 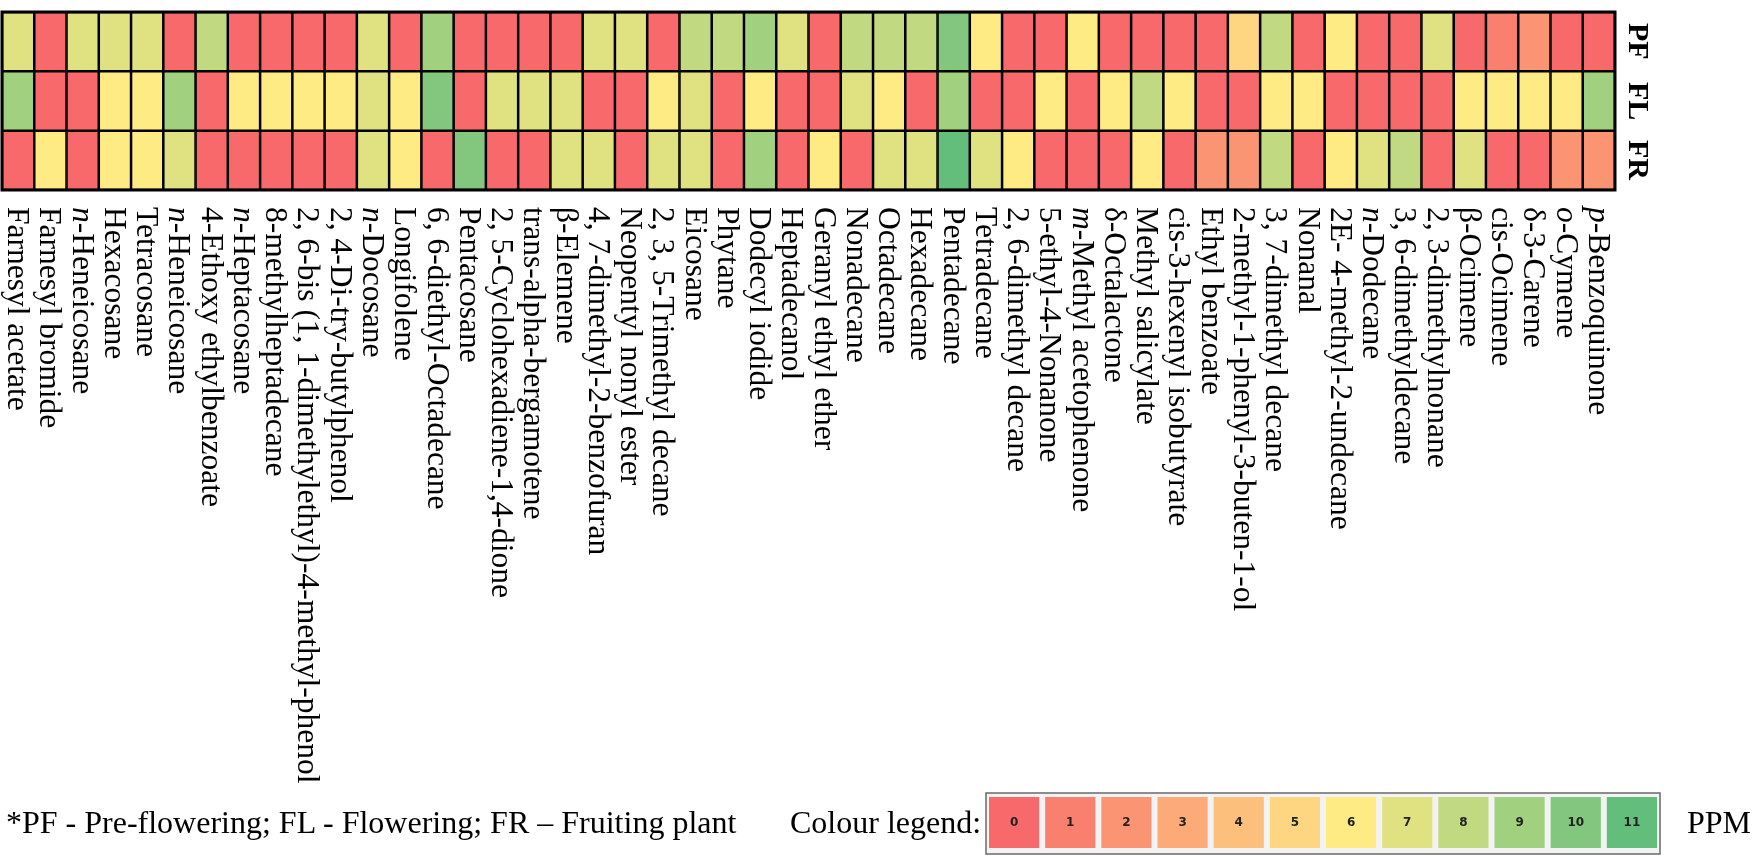 I want to click on legend-title: Colour legend:, so click(x=886, y=822).